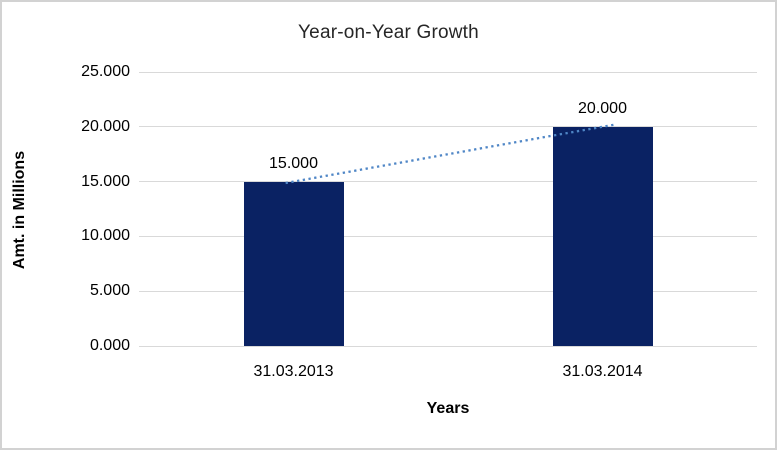 This screenshot has height=450, width=777. What do you see at coordinates (602, 108) in the screenshot?
I see `bar-data-label: 20.000` at bounding box center [602, 108].